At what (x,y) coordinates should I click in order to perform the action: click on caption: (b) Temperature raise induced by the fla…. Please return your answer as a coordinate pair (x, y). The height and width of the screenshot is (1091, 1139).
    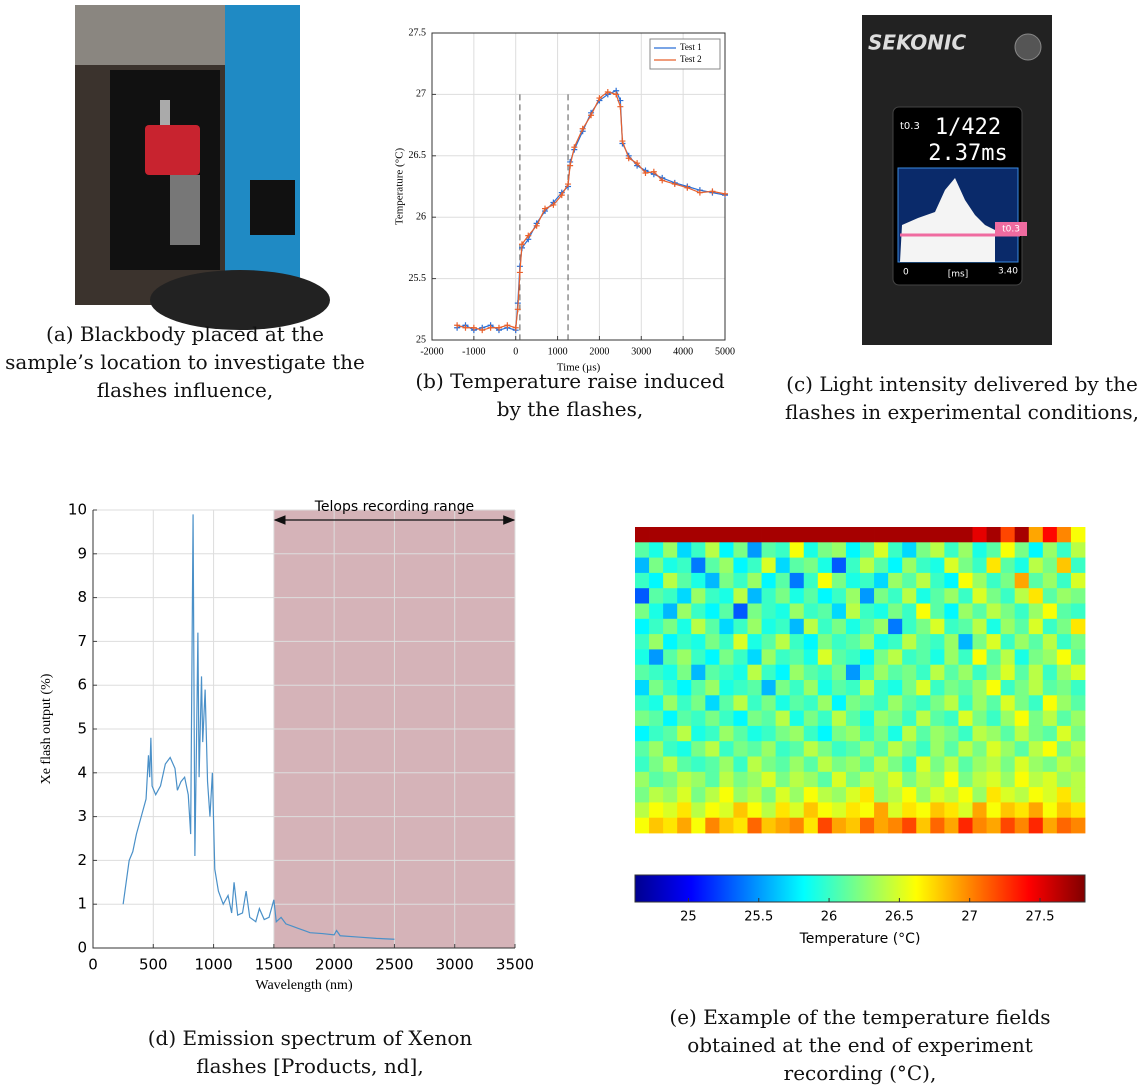
    Looking at the image, I should click on (570, 395).